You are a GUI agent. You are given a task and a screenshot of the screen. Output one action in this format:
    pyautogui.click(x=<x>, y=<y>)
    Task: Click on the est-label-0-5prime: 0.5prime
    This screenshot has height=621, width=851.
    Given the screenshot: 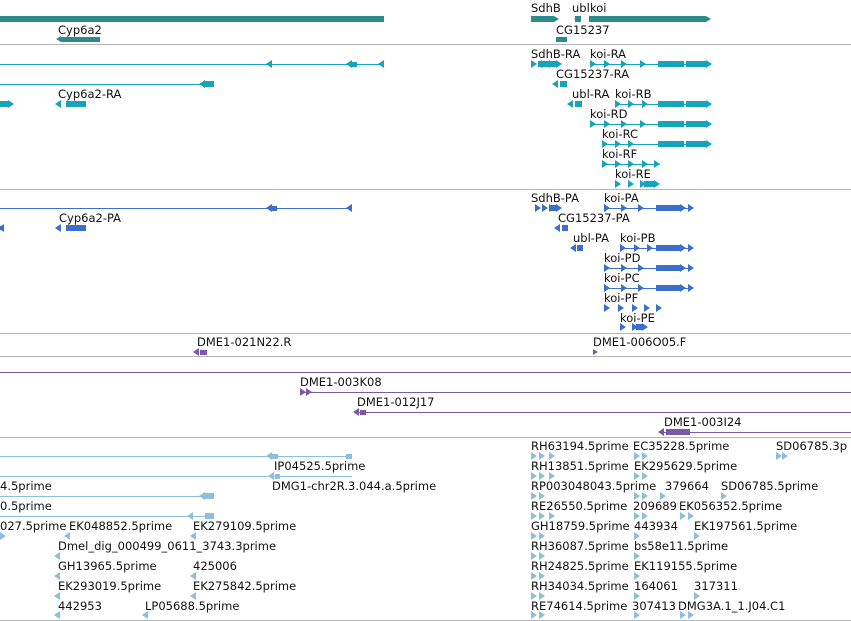 What is the action you would take?
    pyautogui.click(x=26, y=506)
    